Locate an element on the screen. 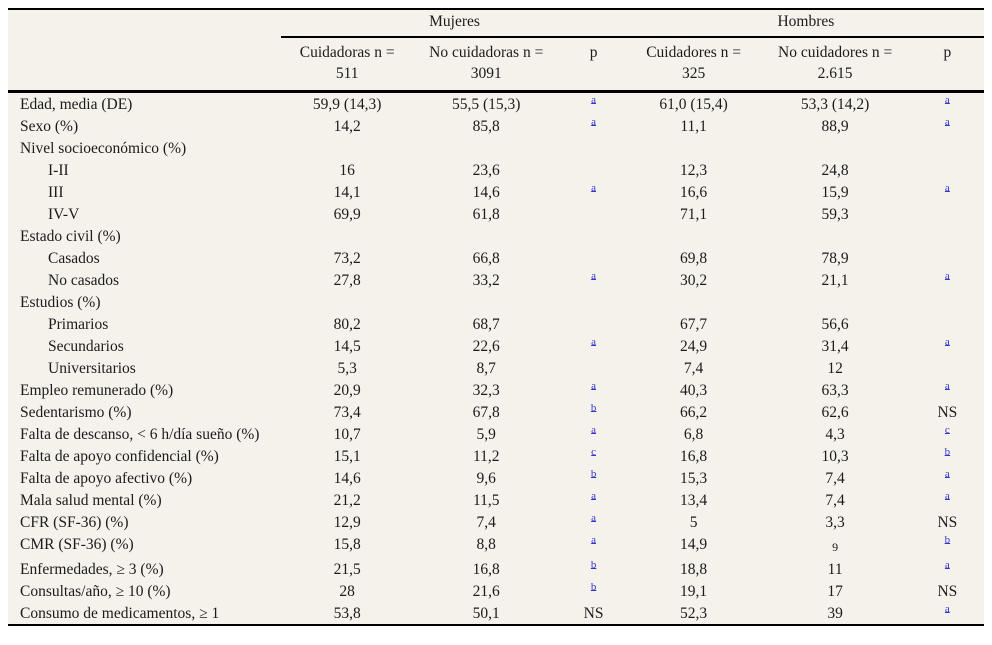 Image resolution: width=992 pixels, height=645 pixels. value-cell: 15,8 is located at coordinates (347, 544).